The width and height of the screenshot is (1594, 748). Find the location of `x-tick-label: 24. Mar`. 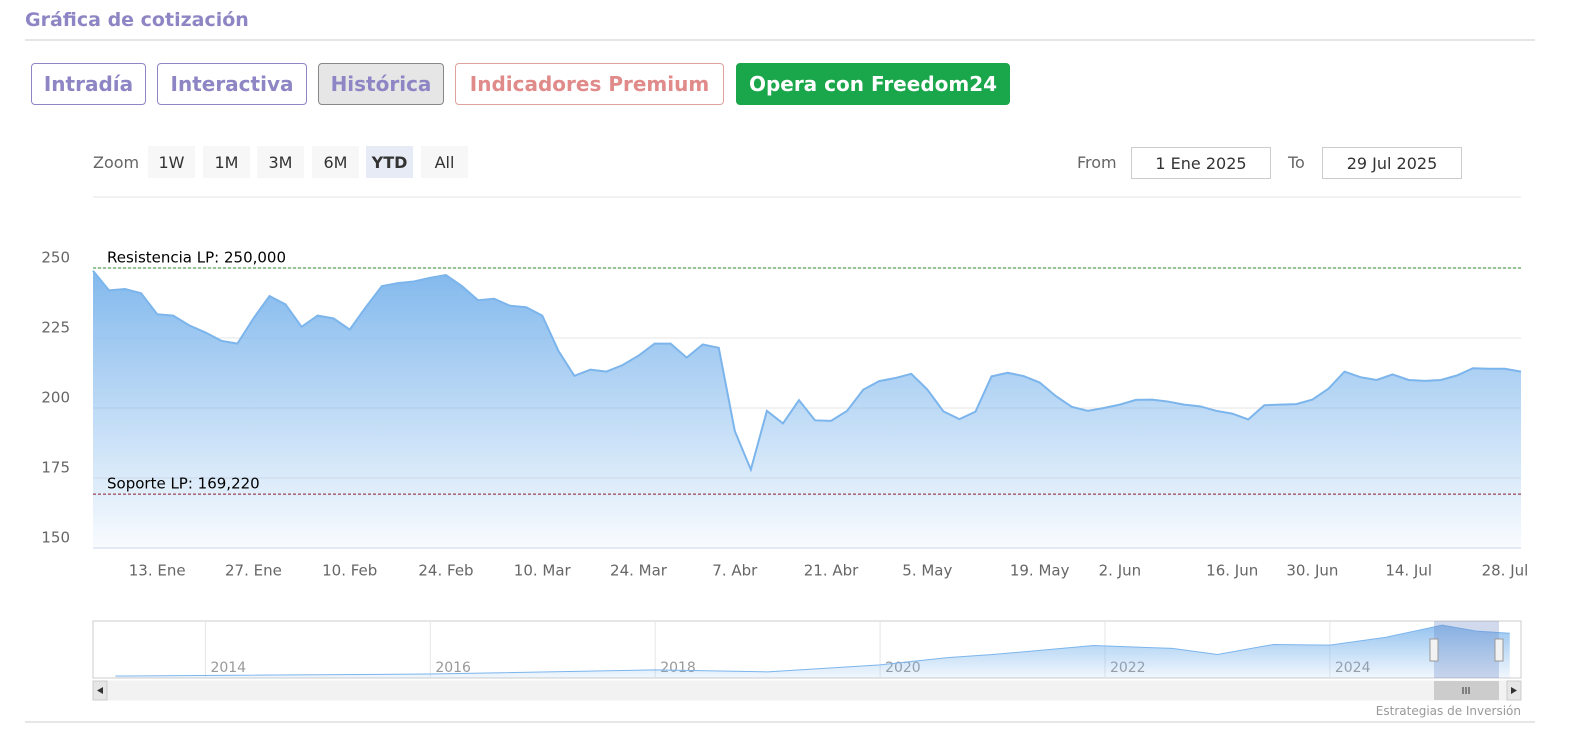

x-tick-label: 24. Mar is located at coordinates (639, 571).